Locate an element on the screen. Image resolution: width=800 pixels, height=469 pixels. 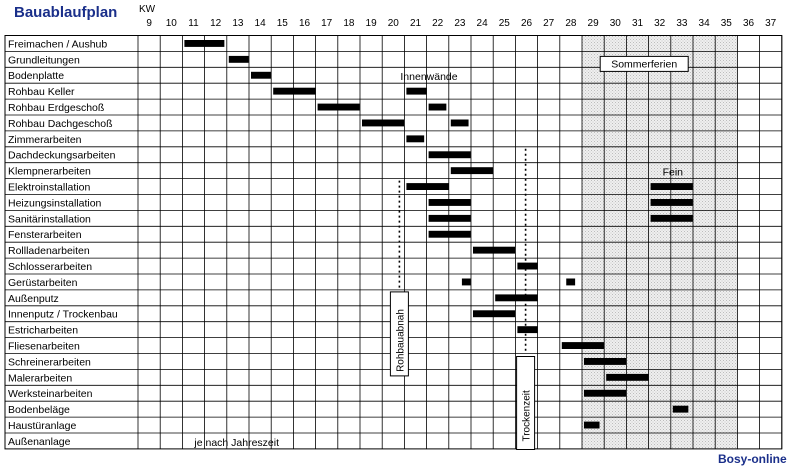
fein-note: Fein is located at coordinates (673, 173).